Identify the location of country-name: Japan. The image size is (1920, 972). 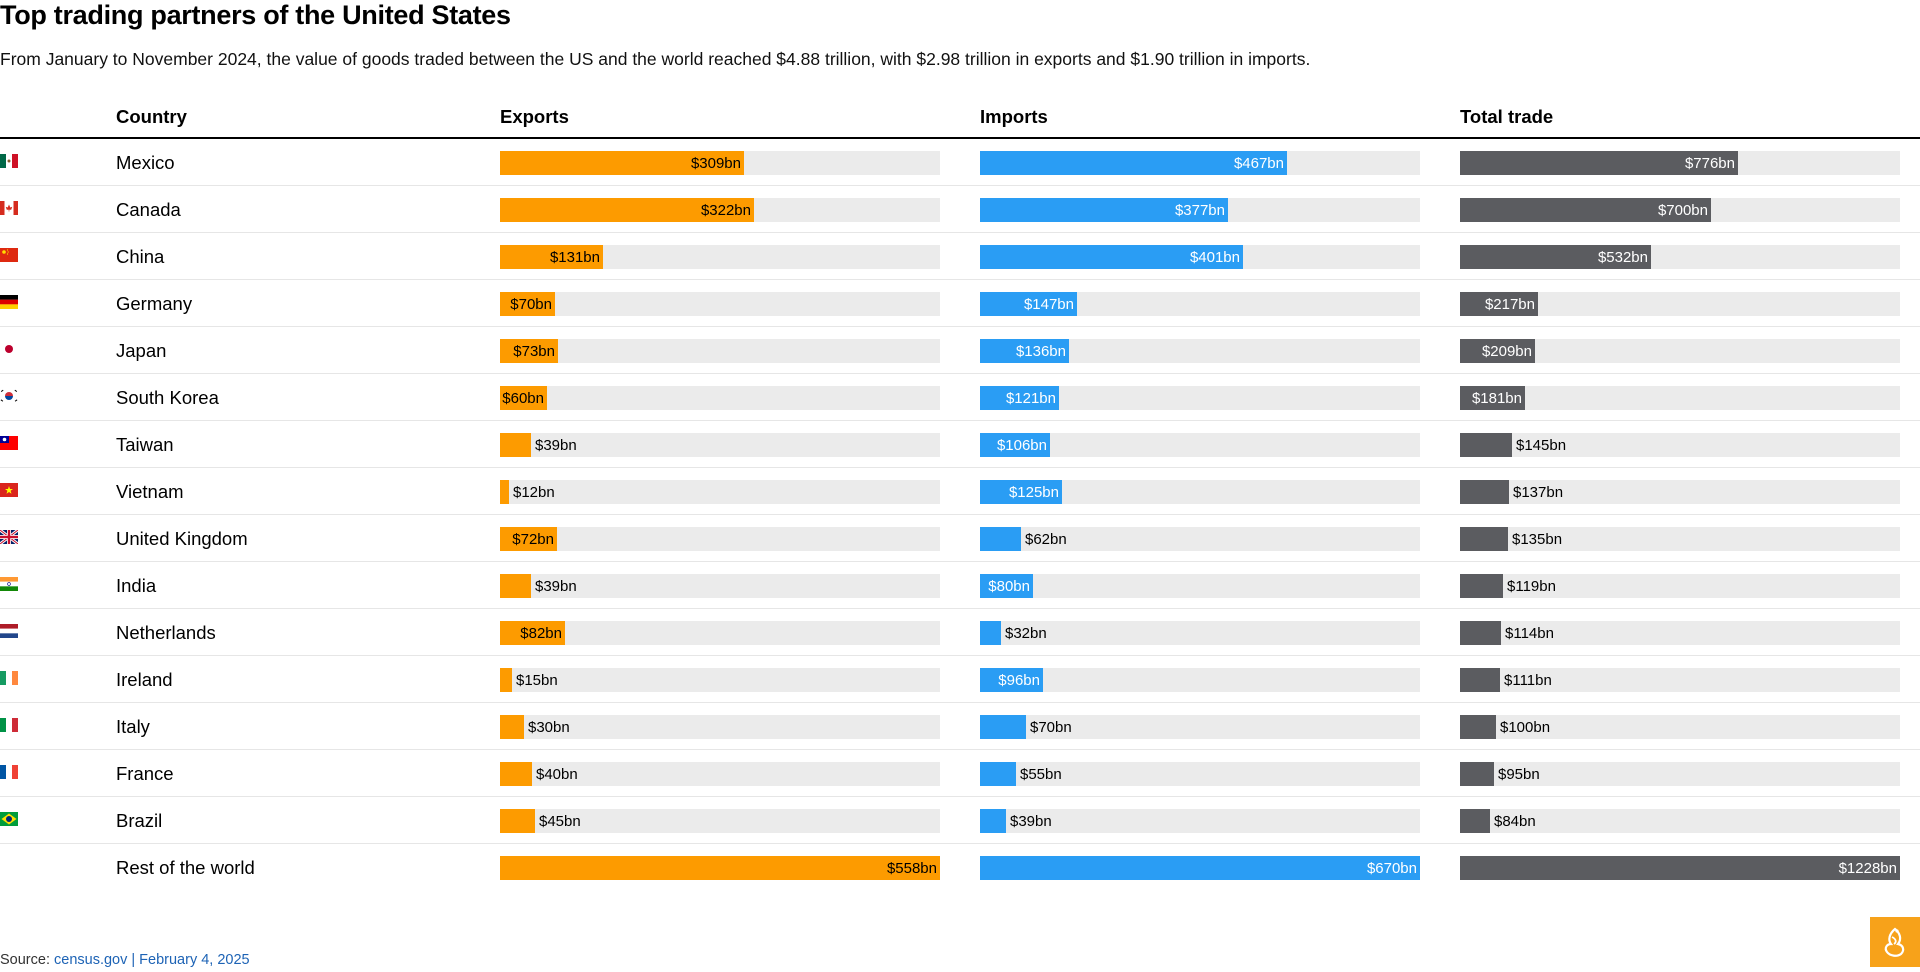
(141, 350).